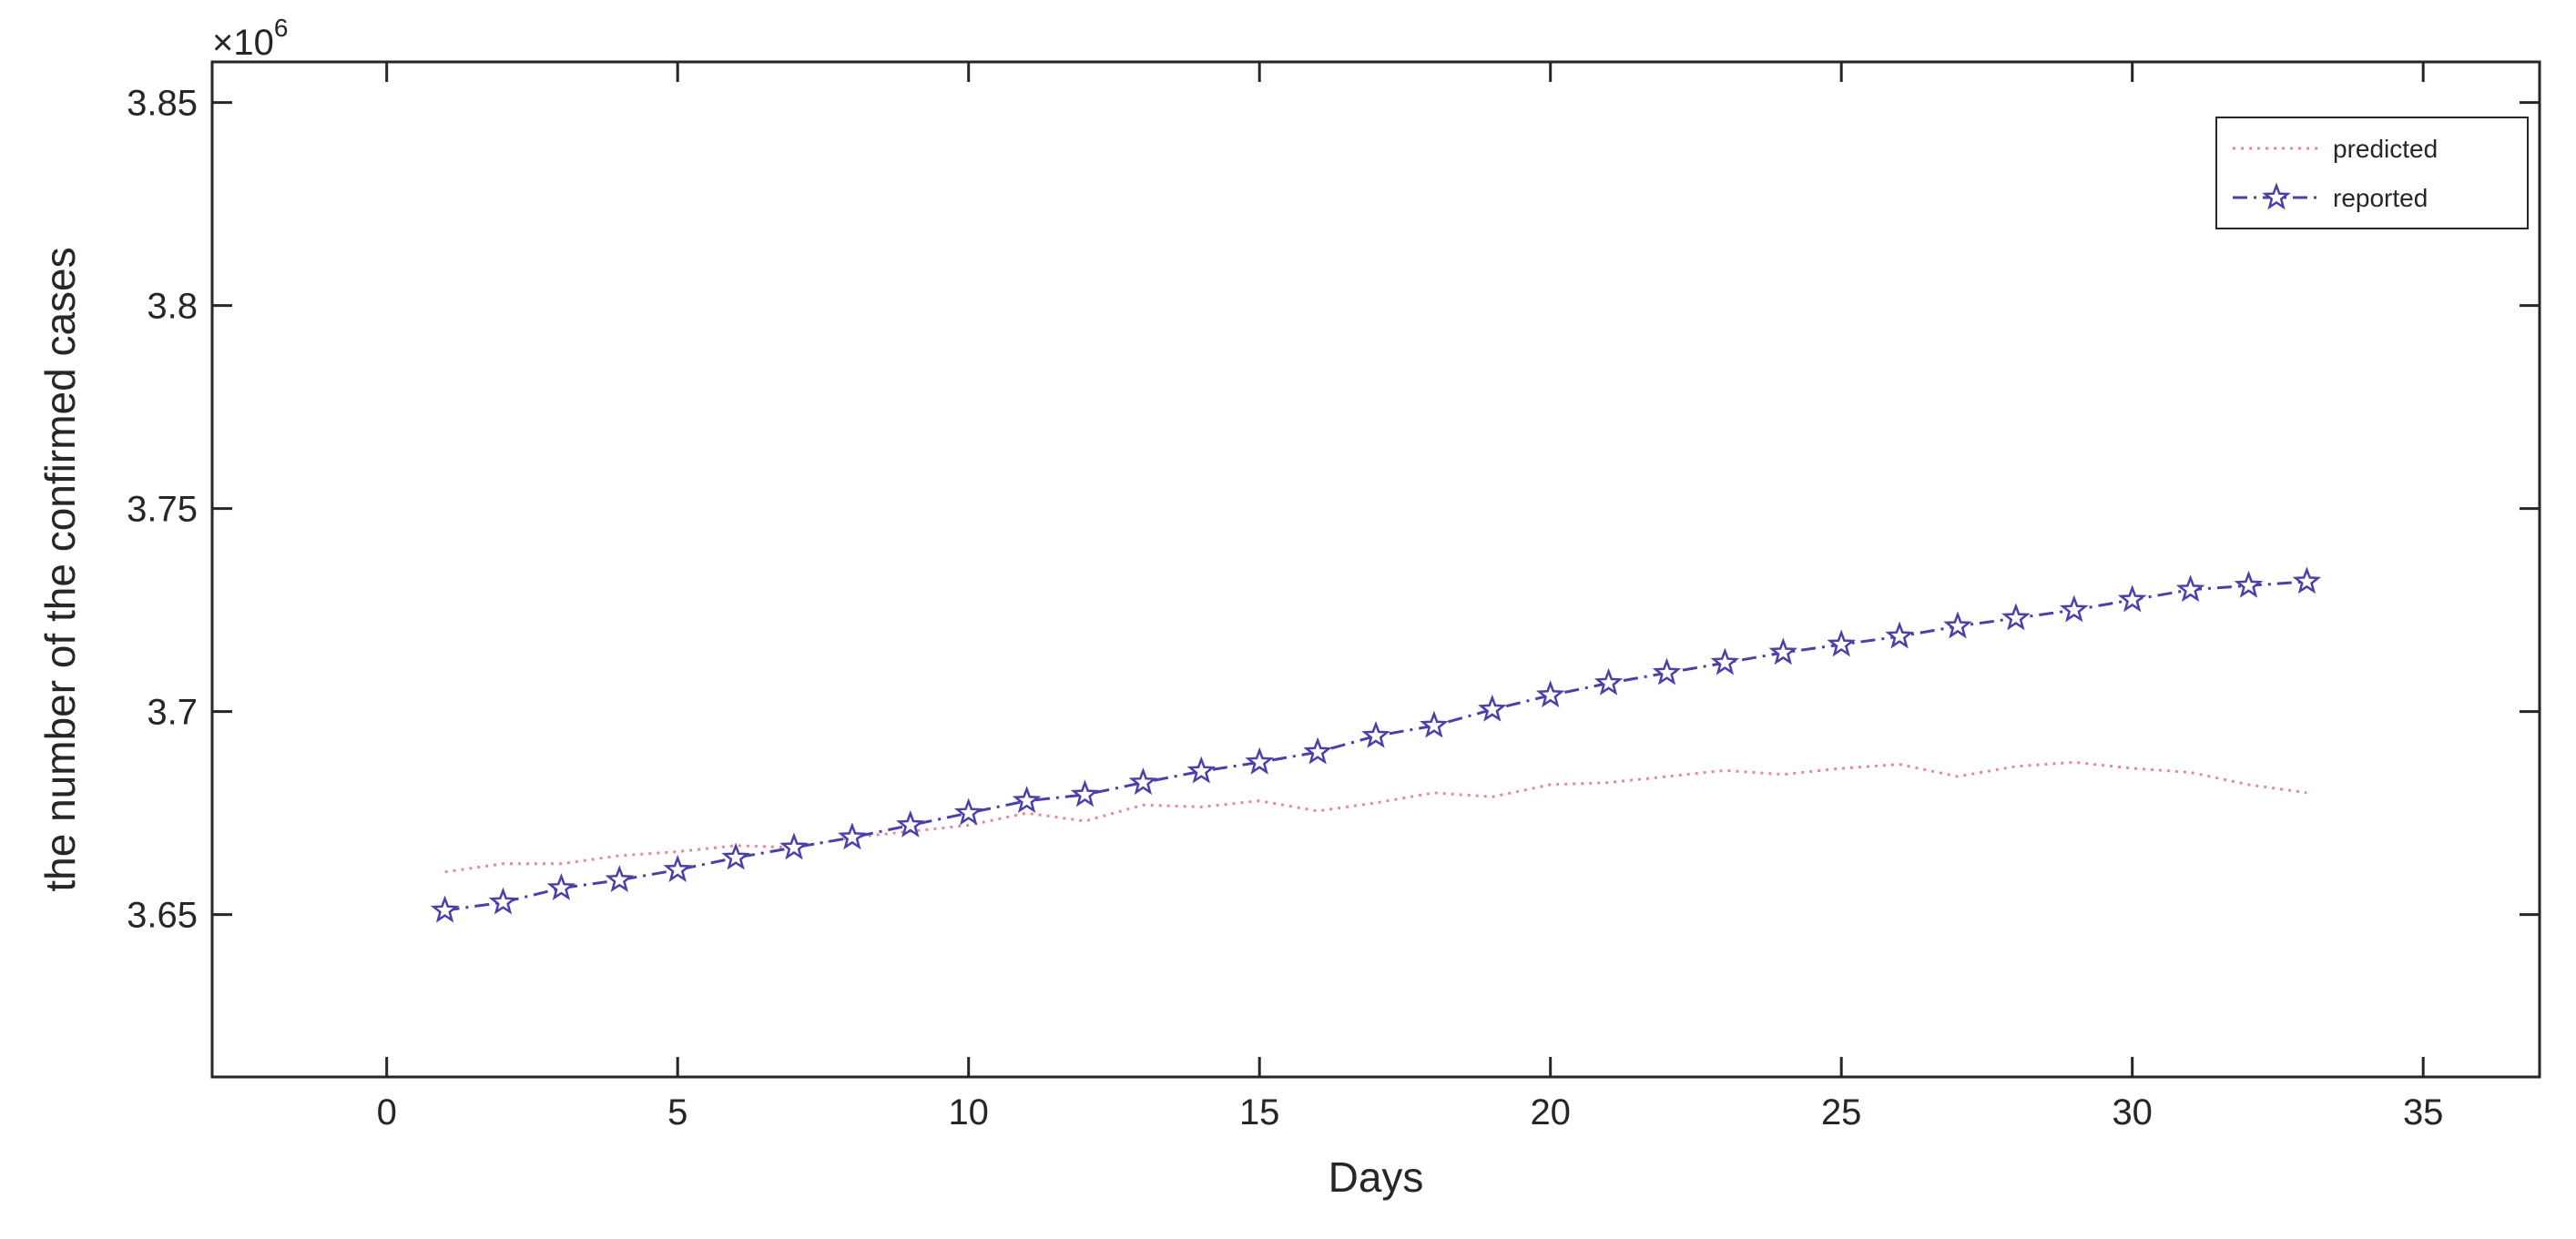 The image size is (2576, 1239). I want to click on y-tick-label: 3.75, so click(162, 510).